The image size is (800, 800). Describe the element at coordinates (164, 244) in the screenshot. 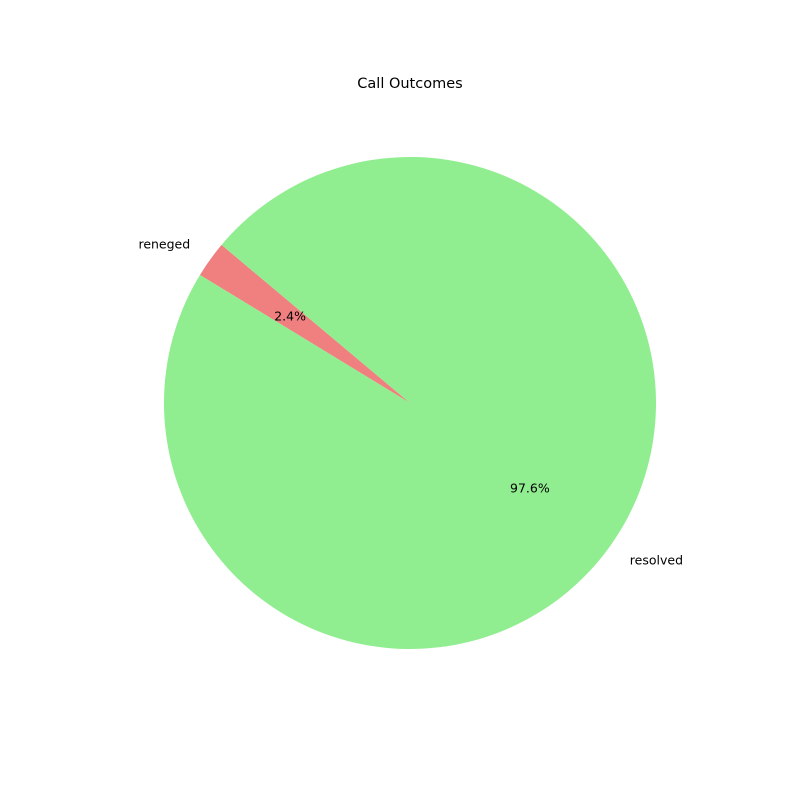

I see `slice-label-reneged: reneged` at that location.